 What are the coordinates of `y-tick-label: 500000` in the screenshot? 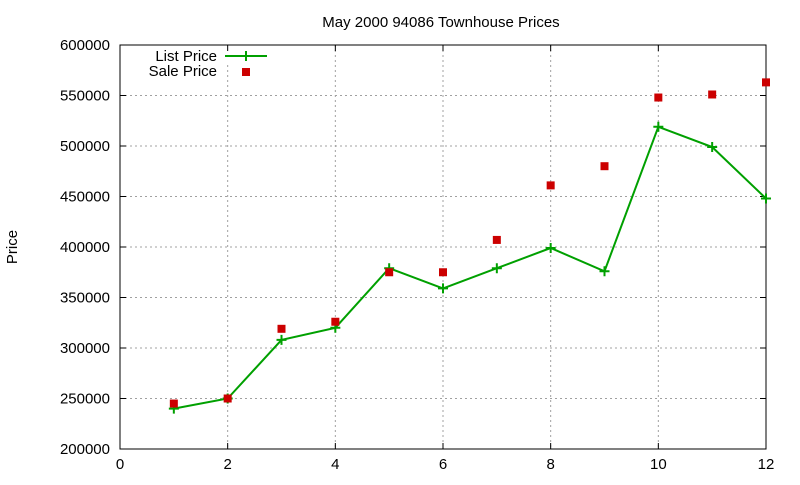 It's located at (85, 146).